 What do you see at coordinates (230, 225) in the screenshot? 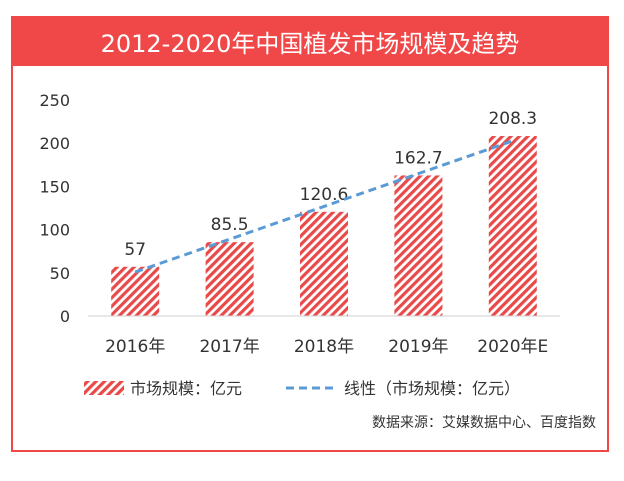
I see `data-label: 85.5` at bounding box center [230, 225].